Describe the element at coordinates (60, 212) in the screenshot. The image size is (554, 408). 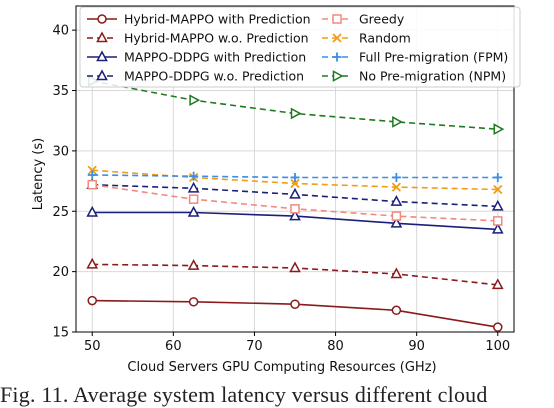
I see `y-tick-label: 25` at that location.